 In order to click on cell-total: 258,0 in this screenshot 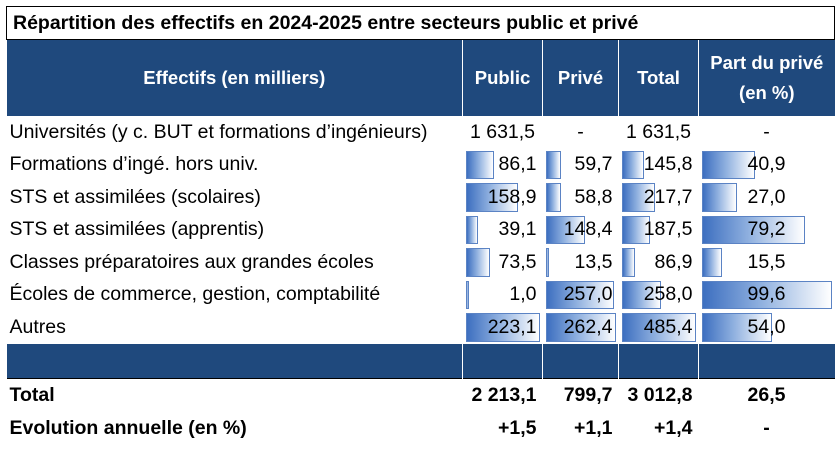, I will do `click(659, 295)`.